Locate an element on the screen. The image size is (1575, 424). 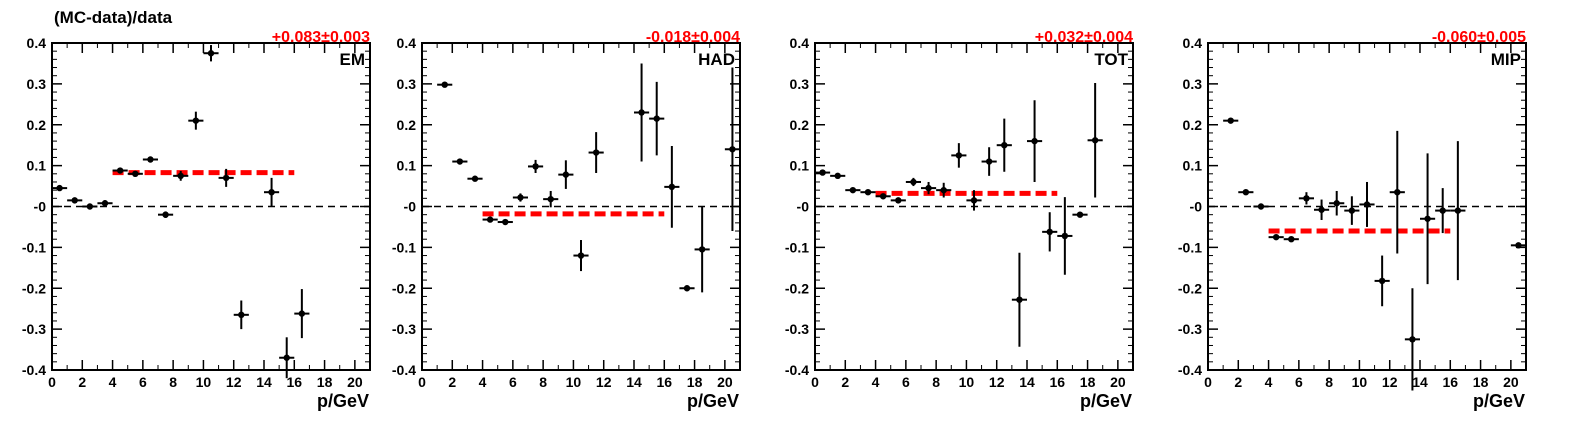
y-tick-label: 0.1 is located at coordinates (1193, 166).